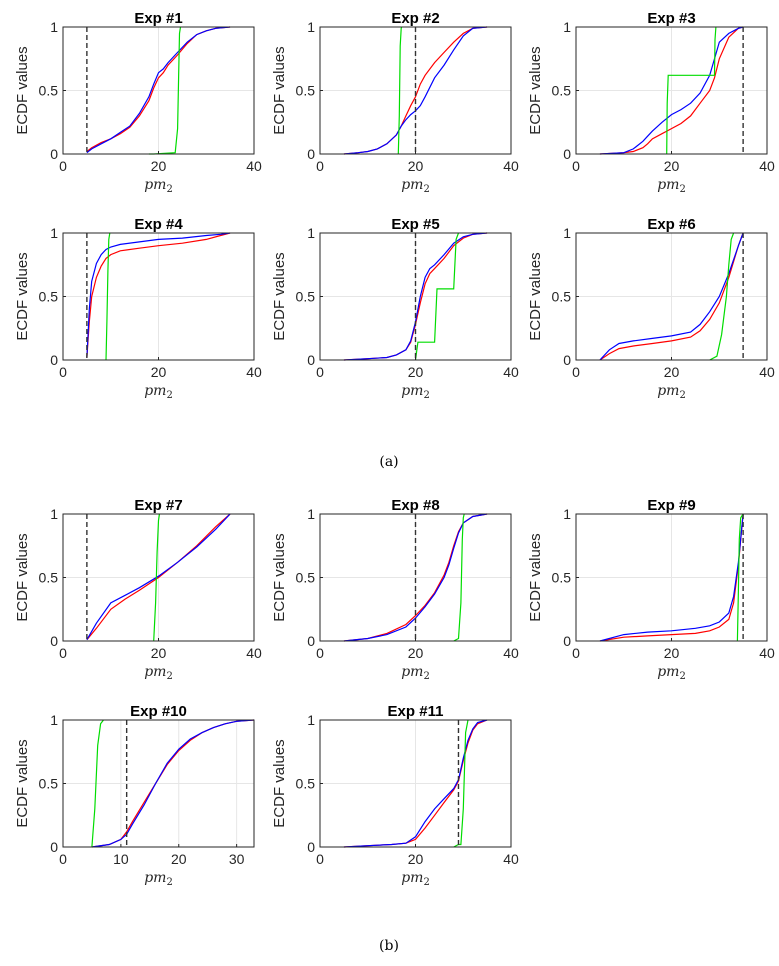 This screenshot has height=966, width=779. I want to click on plot-title: Exp #1, so click(158, 18).